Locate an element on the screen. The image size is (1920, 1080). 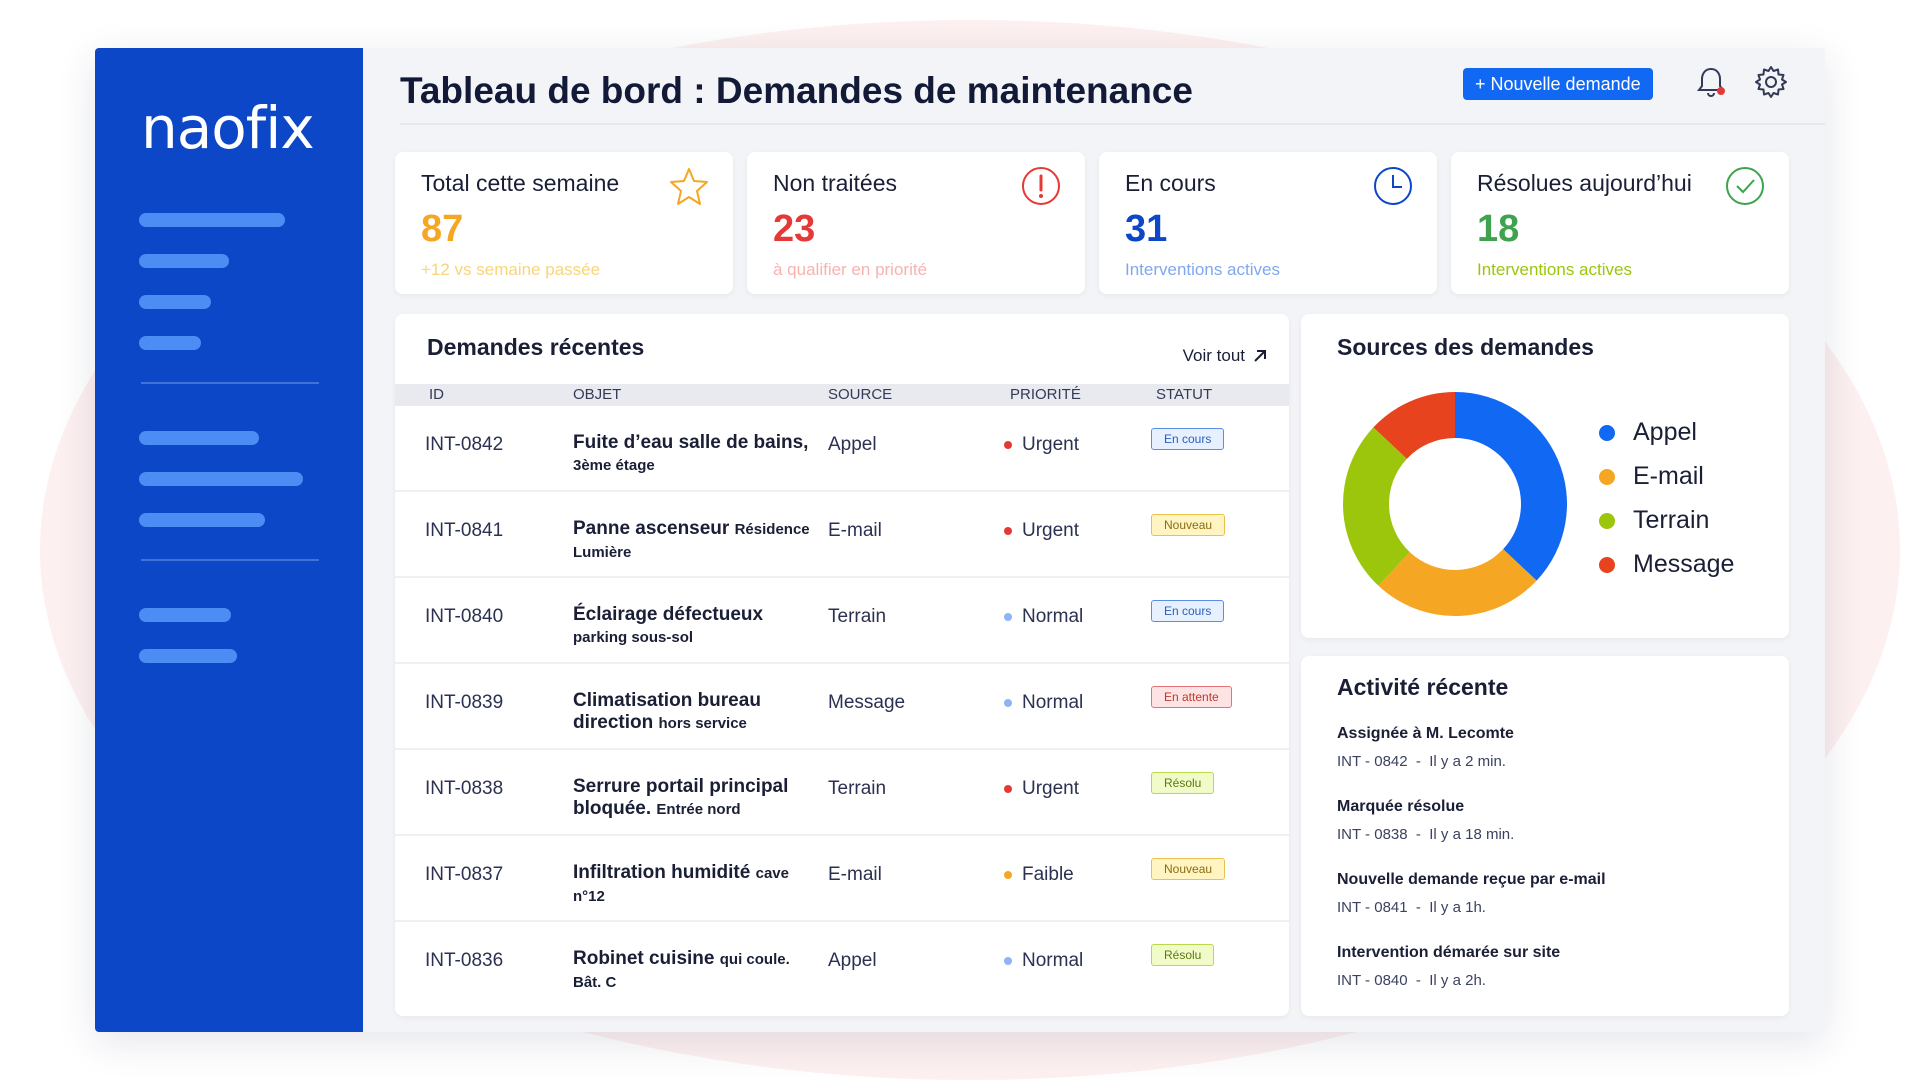
gear-icon is located at coordinates (1771, 82).